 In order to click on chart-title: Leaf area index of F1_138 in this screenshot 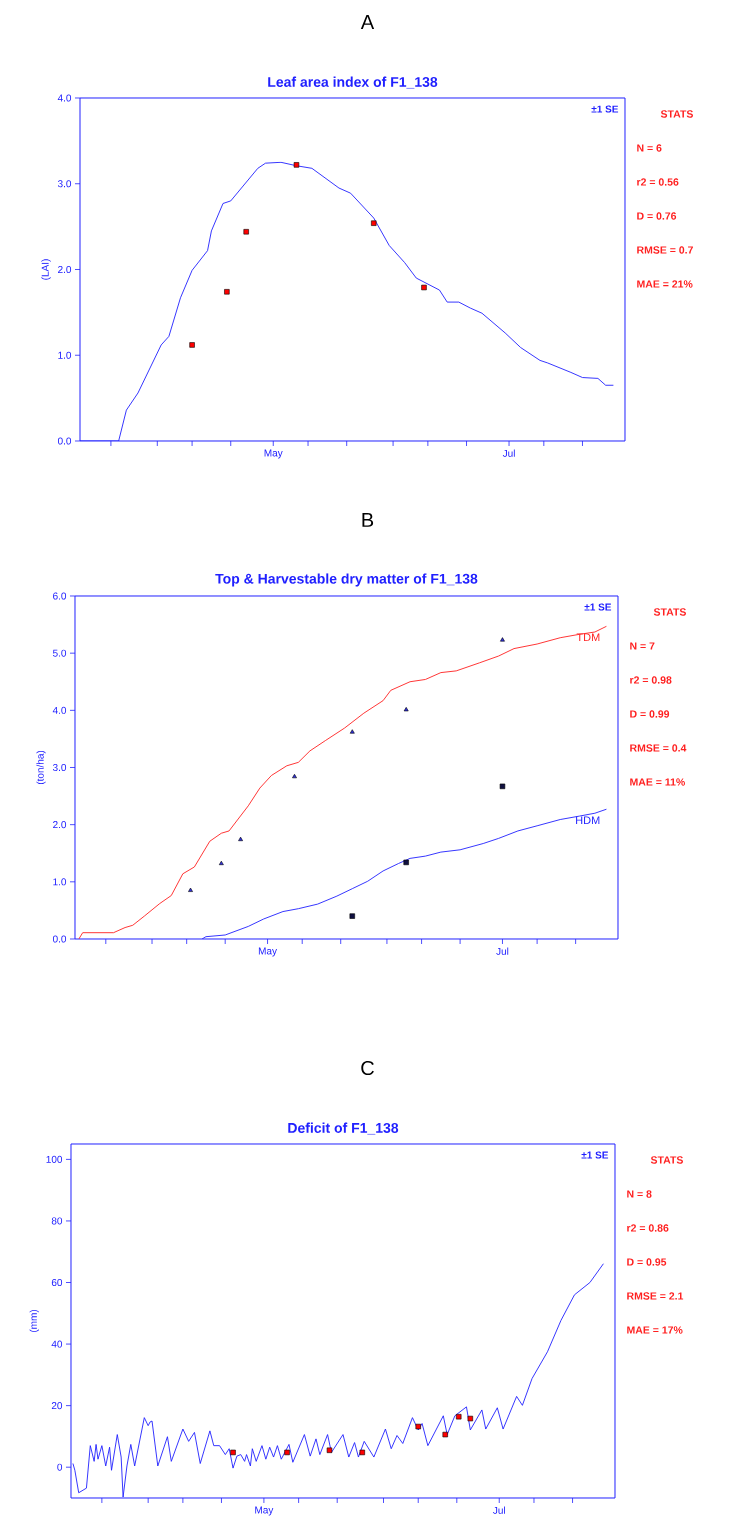, I will do `click(353, 82)`.